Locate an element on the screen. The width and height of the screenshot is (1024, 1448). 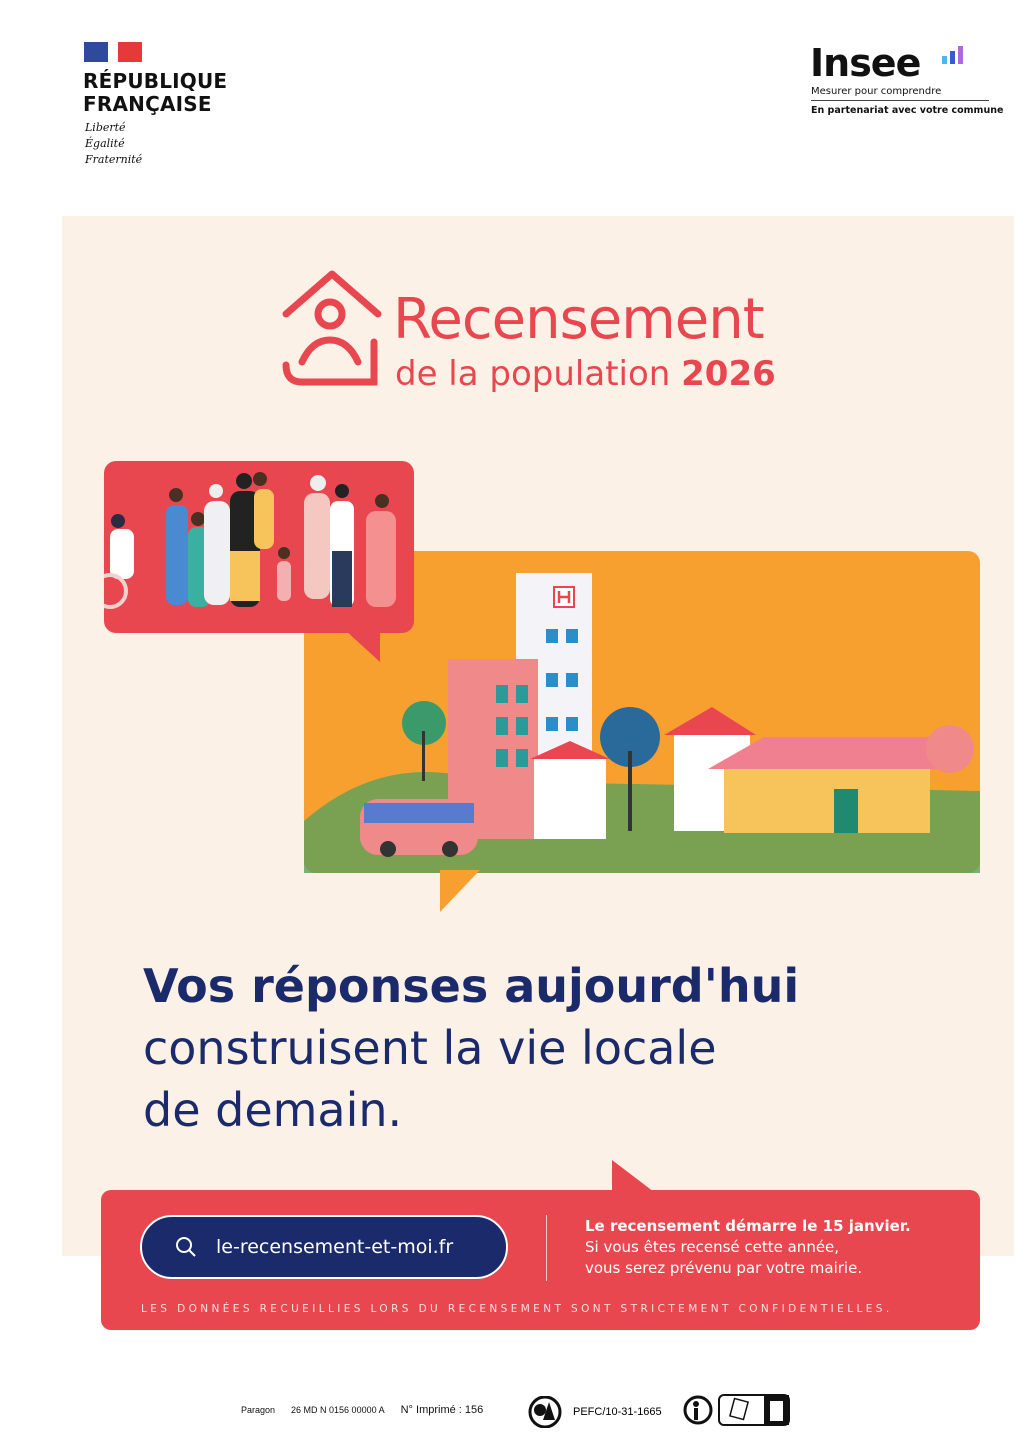
republique-francaise-name: RÉPUBLIQUE FRANÇAISE is located at coordinates (155, 93).